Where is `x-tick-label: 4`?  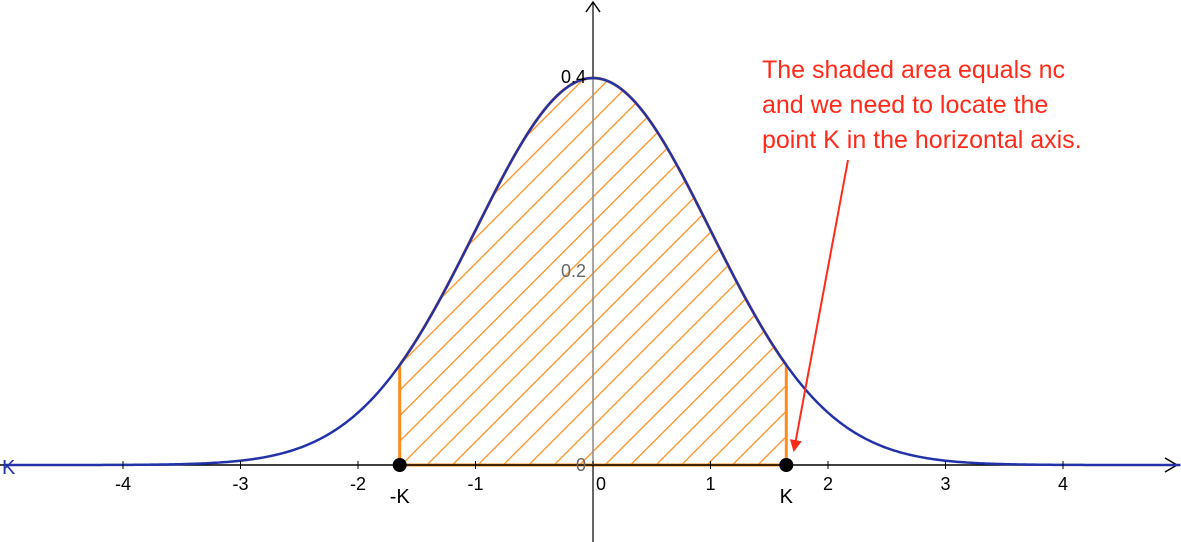 x-tick-label: 4 is located at coordinates (1063, 484).